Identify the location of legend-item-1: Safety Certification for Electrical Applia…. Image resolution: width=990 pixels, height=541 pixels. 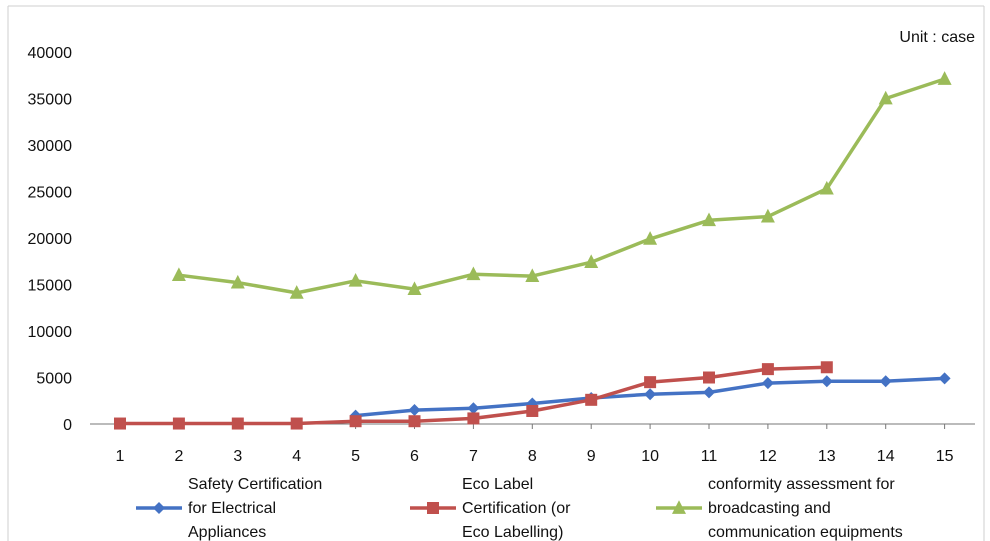
(229, 508).